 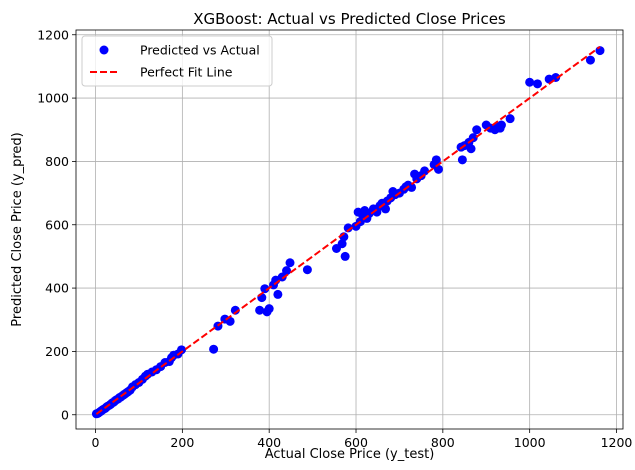 What do you see at coordinates (53, 98) in the screenshot?
I see `y-tick-label: 1000` at bounding box center [53, 98].